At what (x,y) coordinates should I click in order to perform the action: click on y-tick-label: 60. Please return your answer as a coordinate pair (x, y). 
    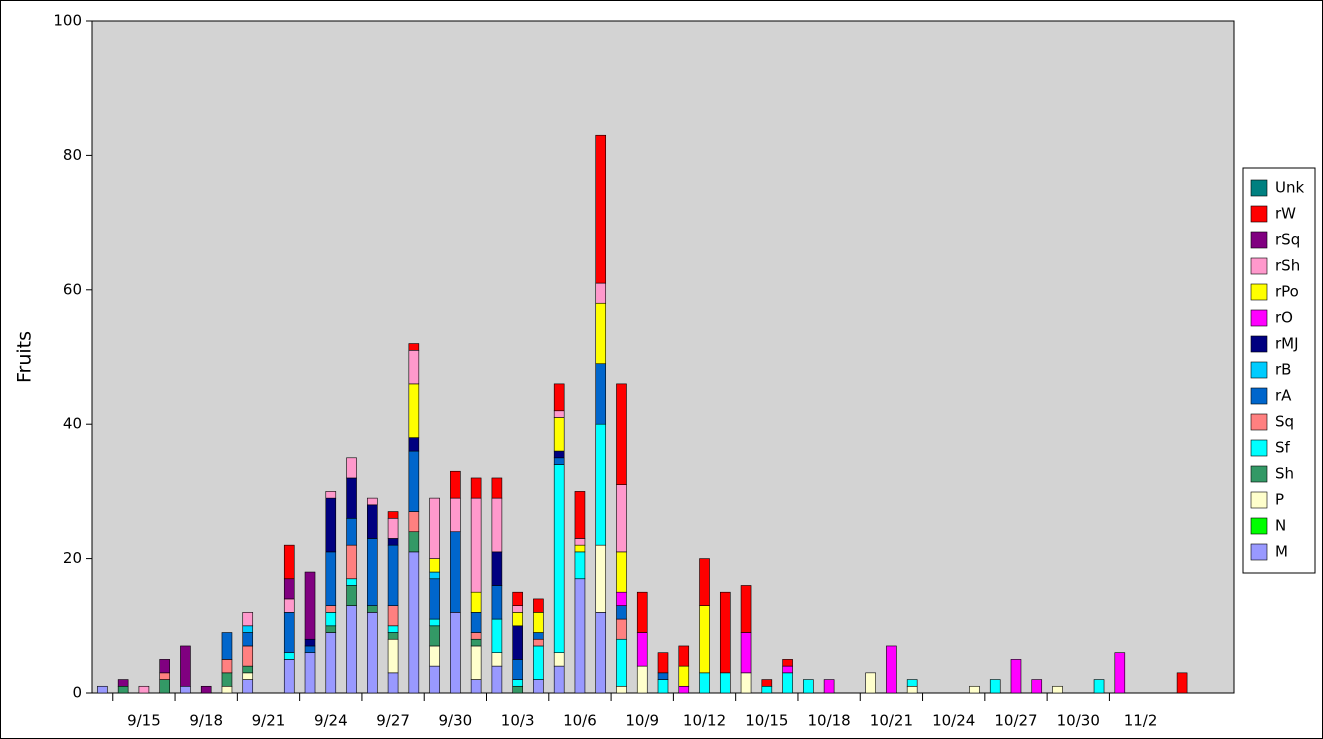
    Looking at the image, I should click on (72, 289).